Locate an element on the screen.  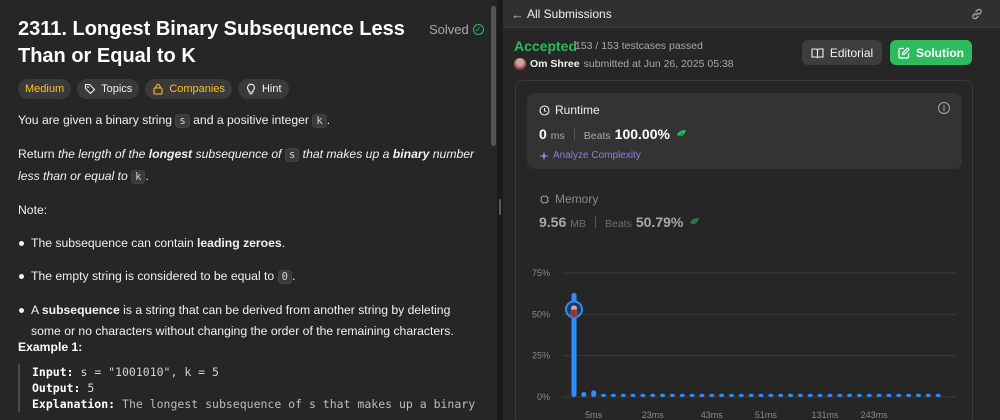
example-output-label: Output: is located at coordinates (56, 388).